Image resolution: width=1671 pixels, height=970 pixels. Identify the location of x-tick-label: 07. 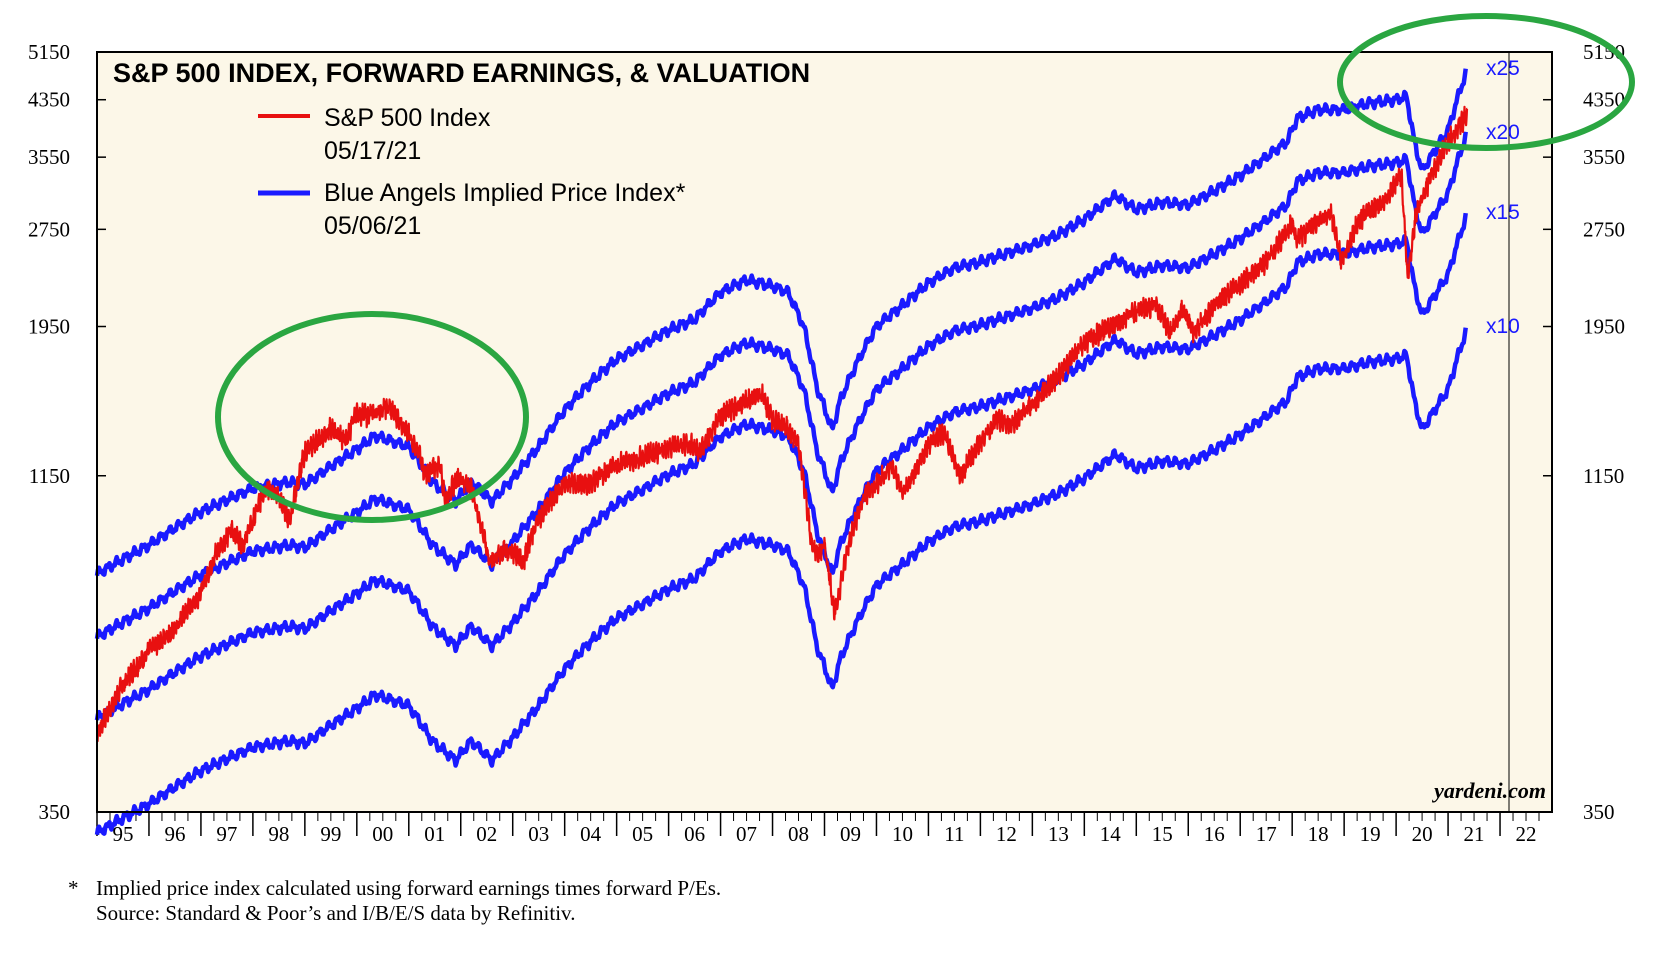
(746, 834).